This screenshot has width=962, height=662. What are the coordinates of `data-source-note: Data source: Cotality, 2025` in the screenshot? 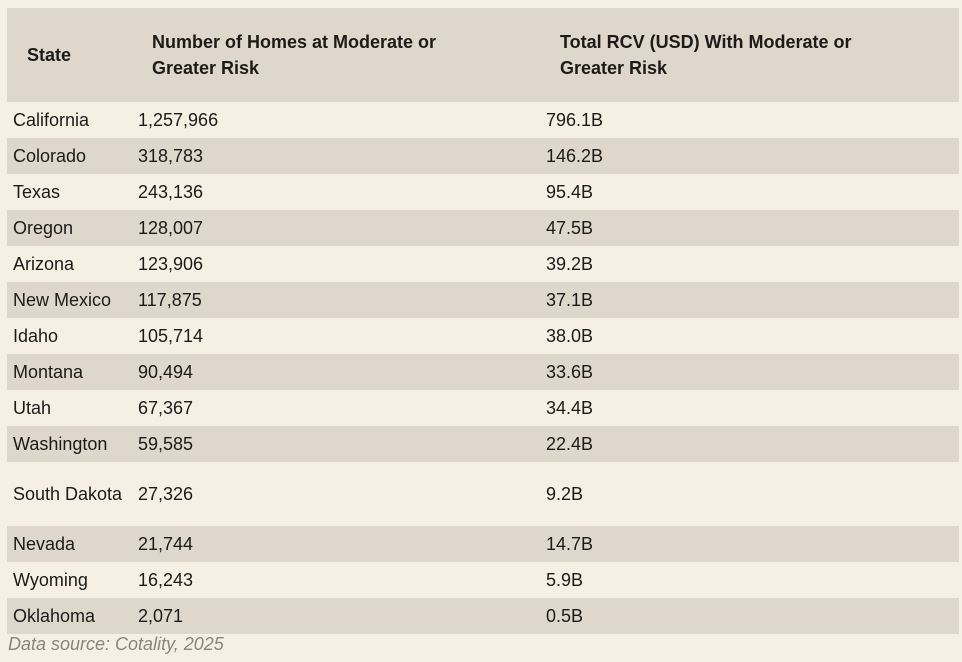 It's located at (116, 644).